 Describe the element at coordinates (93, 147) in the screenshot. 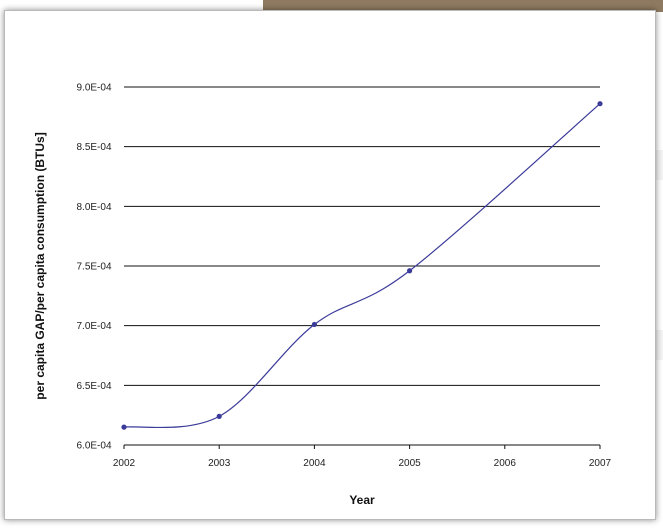

I see `y-tick-label: 8.5E-04` at that location.